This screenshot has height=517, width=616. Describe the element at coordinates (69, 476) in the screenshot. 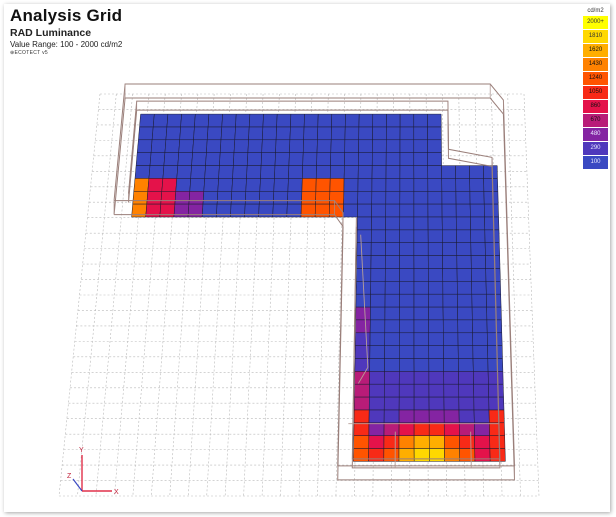

I see `z-axis-label: Z` at that location.